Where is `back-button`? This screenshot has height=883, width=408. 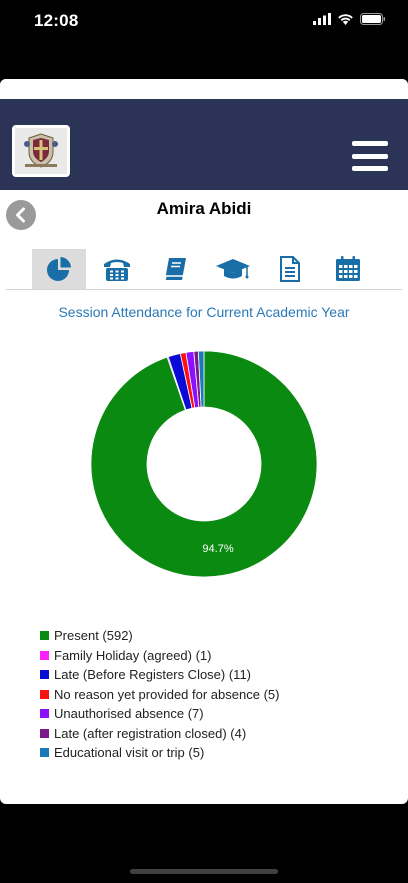
back-button is located at coordinates (21, 215).